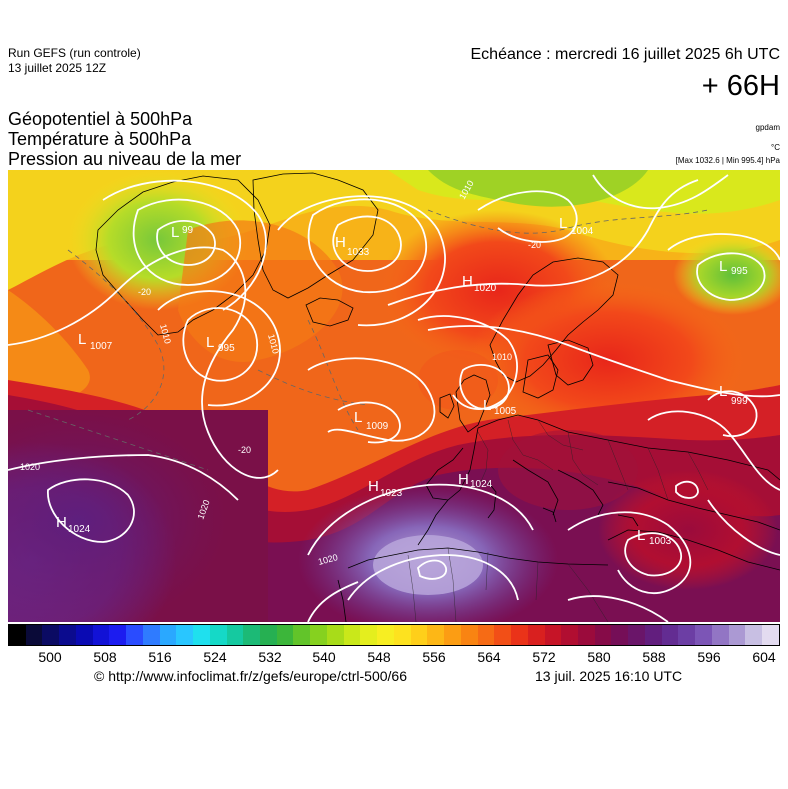 The image size is (788, 789). What do you see at coordinates (215, 657) in the screenshot?
I see `colorbar-tick: 524` at bounding box center [215, 657].